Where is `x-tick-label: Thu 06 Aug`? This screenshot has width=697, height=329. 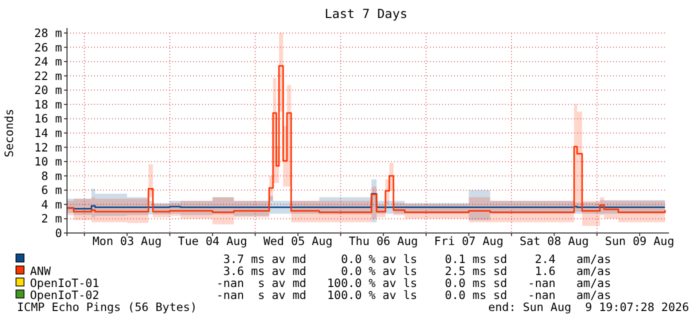 x-tick-label: Thu 06 Aug is located at coordinates (383, 241).